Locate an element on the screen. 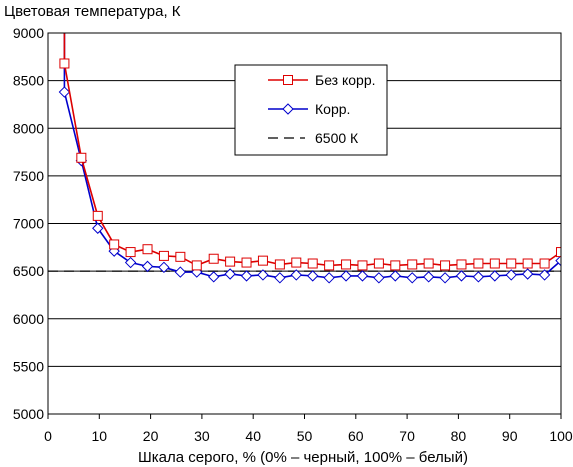 The width and height of the screenshot is (573, 467). x-tick-label-6: 60 is located at coordinates (356, 436).